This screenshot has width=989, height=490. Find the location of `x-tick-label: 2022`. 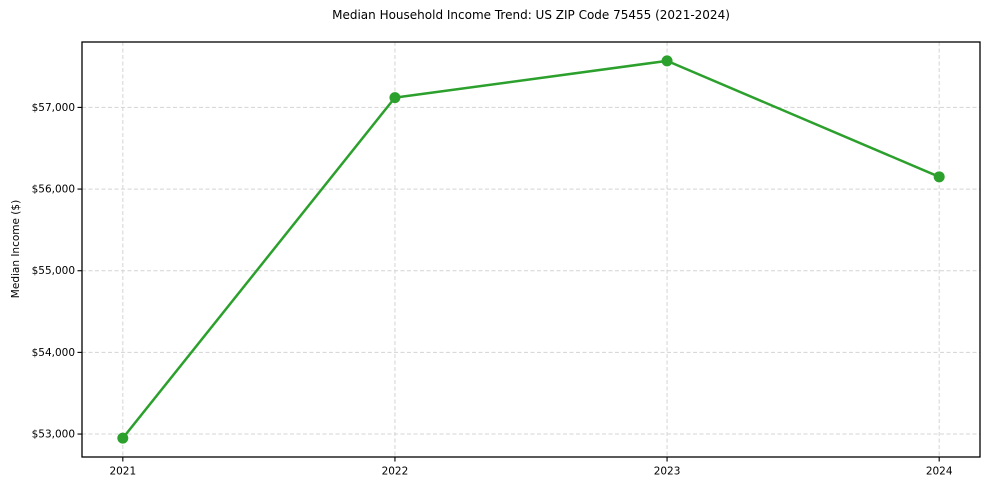

x-tick-label: 2022 is located at coordinates (395, 472).